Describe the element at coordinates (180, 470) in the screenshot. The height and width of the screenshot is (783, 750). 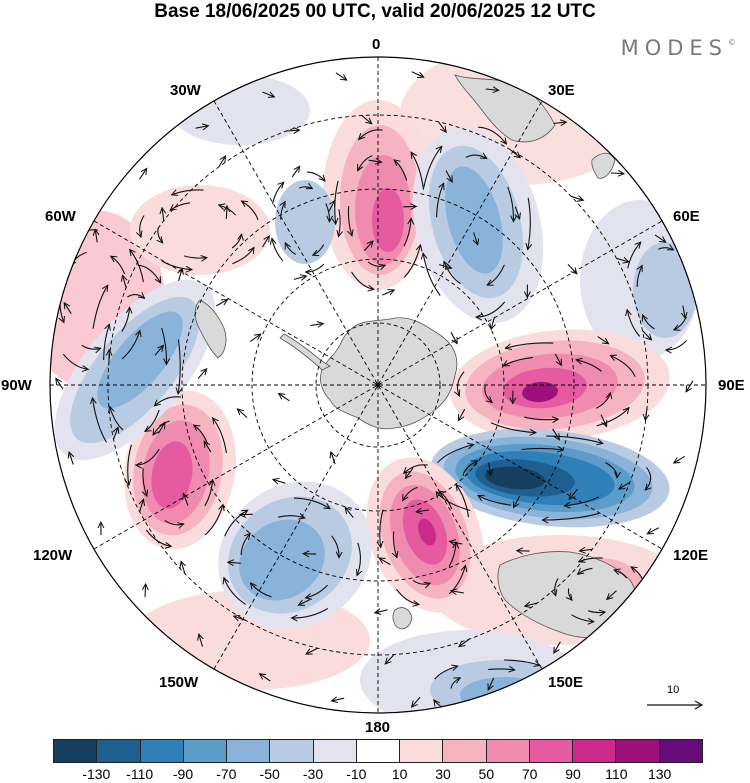
I see `positive-anomaly-120w` at that location.